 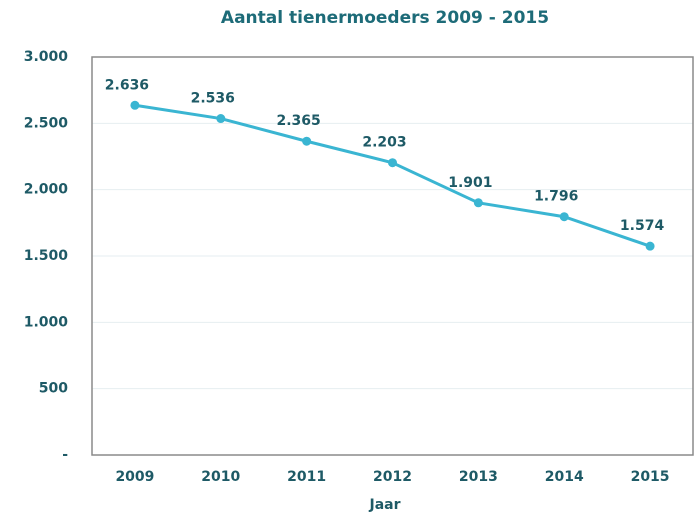 What do you see at coordinates (556, 197) in the screenshot?
I see `data-label: 1.796` at bounding box center [556, 197].